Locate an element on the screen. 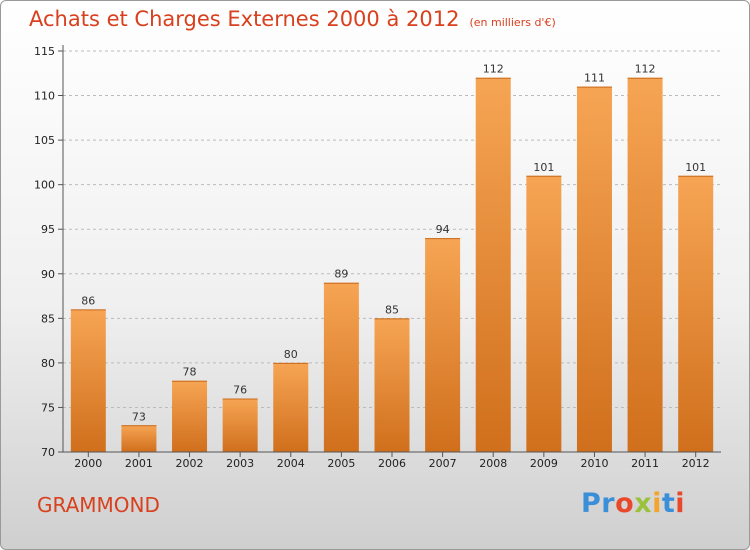 The width and height of the screenshot is (750, 550). proxiti-logo: Proxiti is located at coordinates (633, 503).